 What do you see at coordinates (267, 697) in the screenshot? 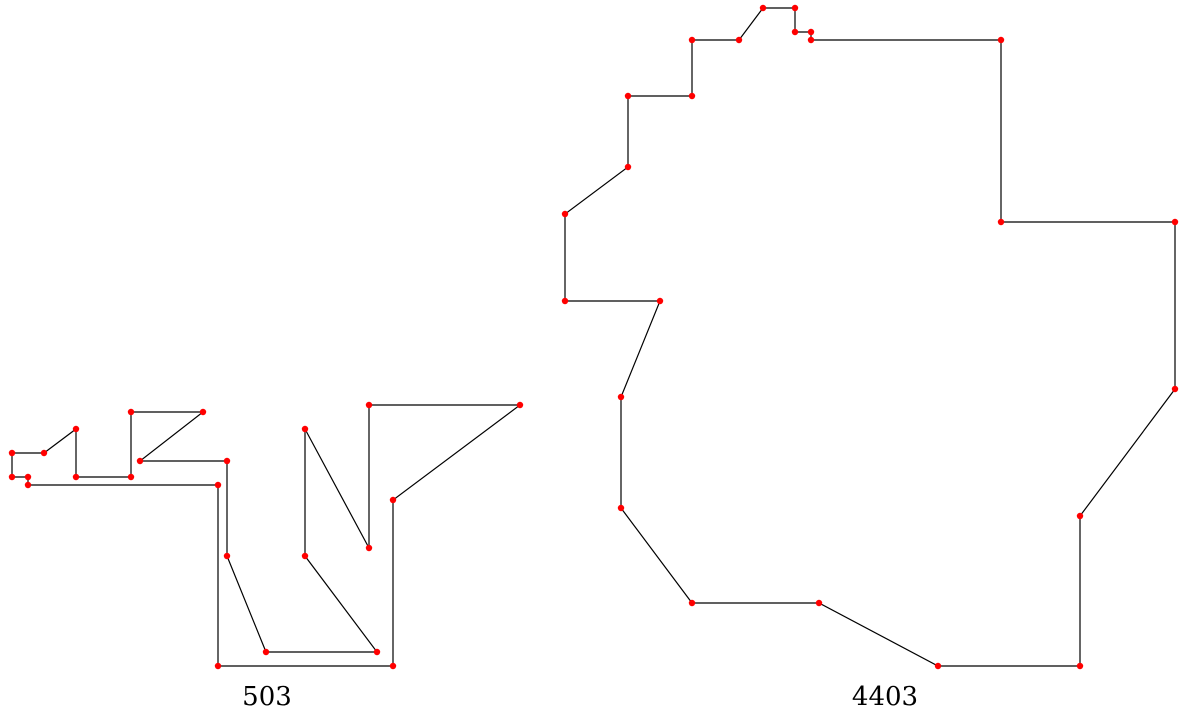
I see `polygon-label-503: 503` at bounding box center [267, 697].